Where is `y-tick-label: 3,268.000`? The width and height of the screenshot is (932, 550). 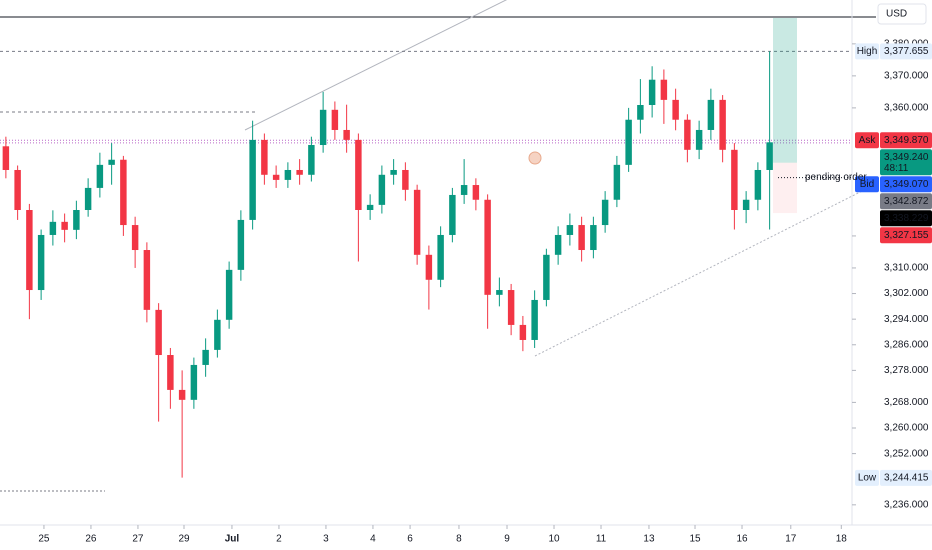 y-tick-label: 3,268.000 is located at coordinates (906, 402).